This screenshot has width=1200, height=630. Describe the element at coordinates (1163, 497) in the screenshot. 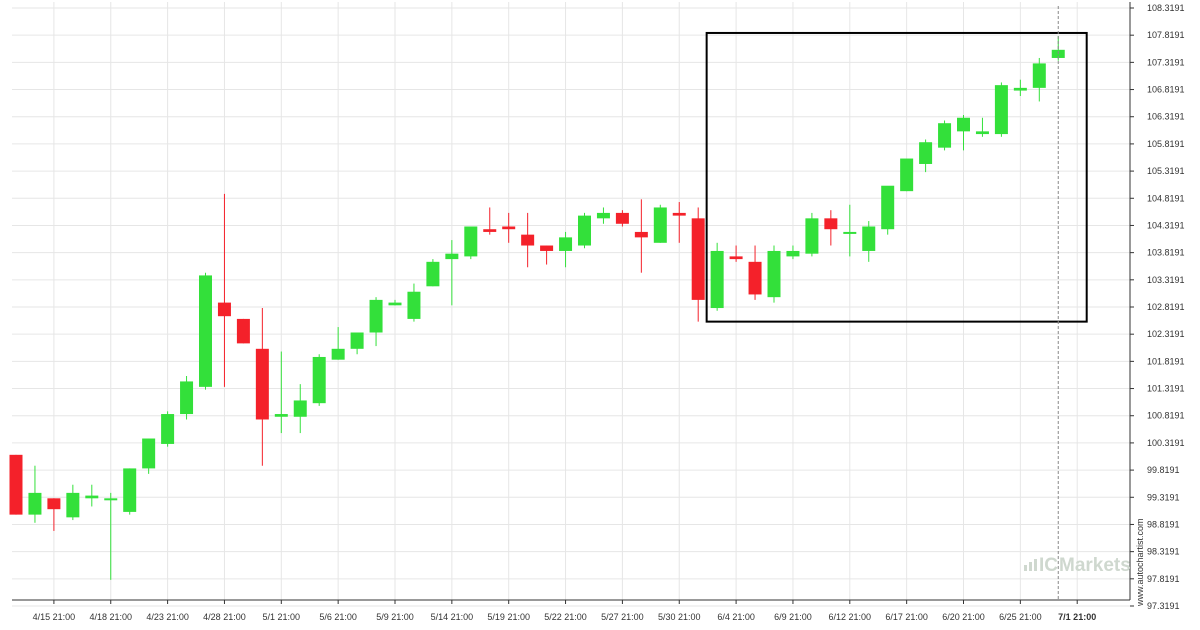

I see `y-tick-label: 99.3191` at that location.